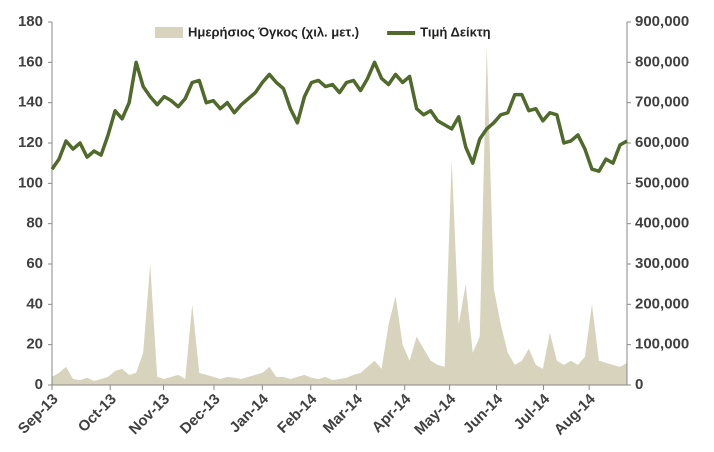  What do you see at coordinates (34, 263) in the screenshot?
I see `y-tick-label: 60` at bounding box center [34, 263].